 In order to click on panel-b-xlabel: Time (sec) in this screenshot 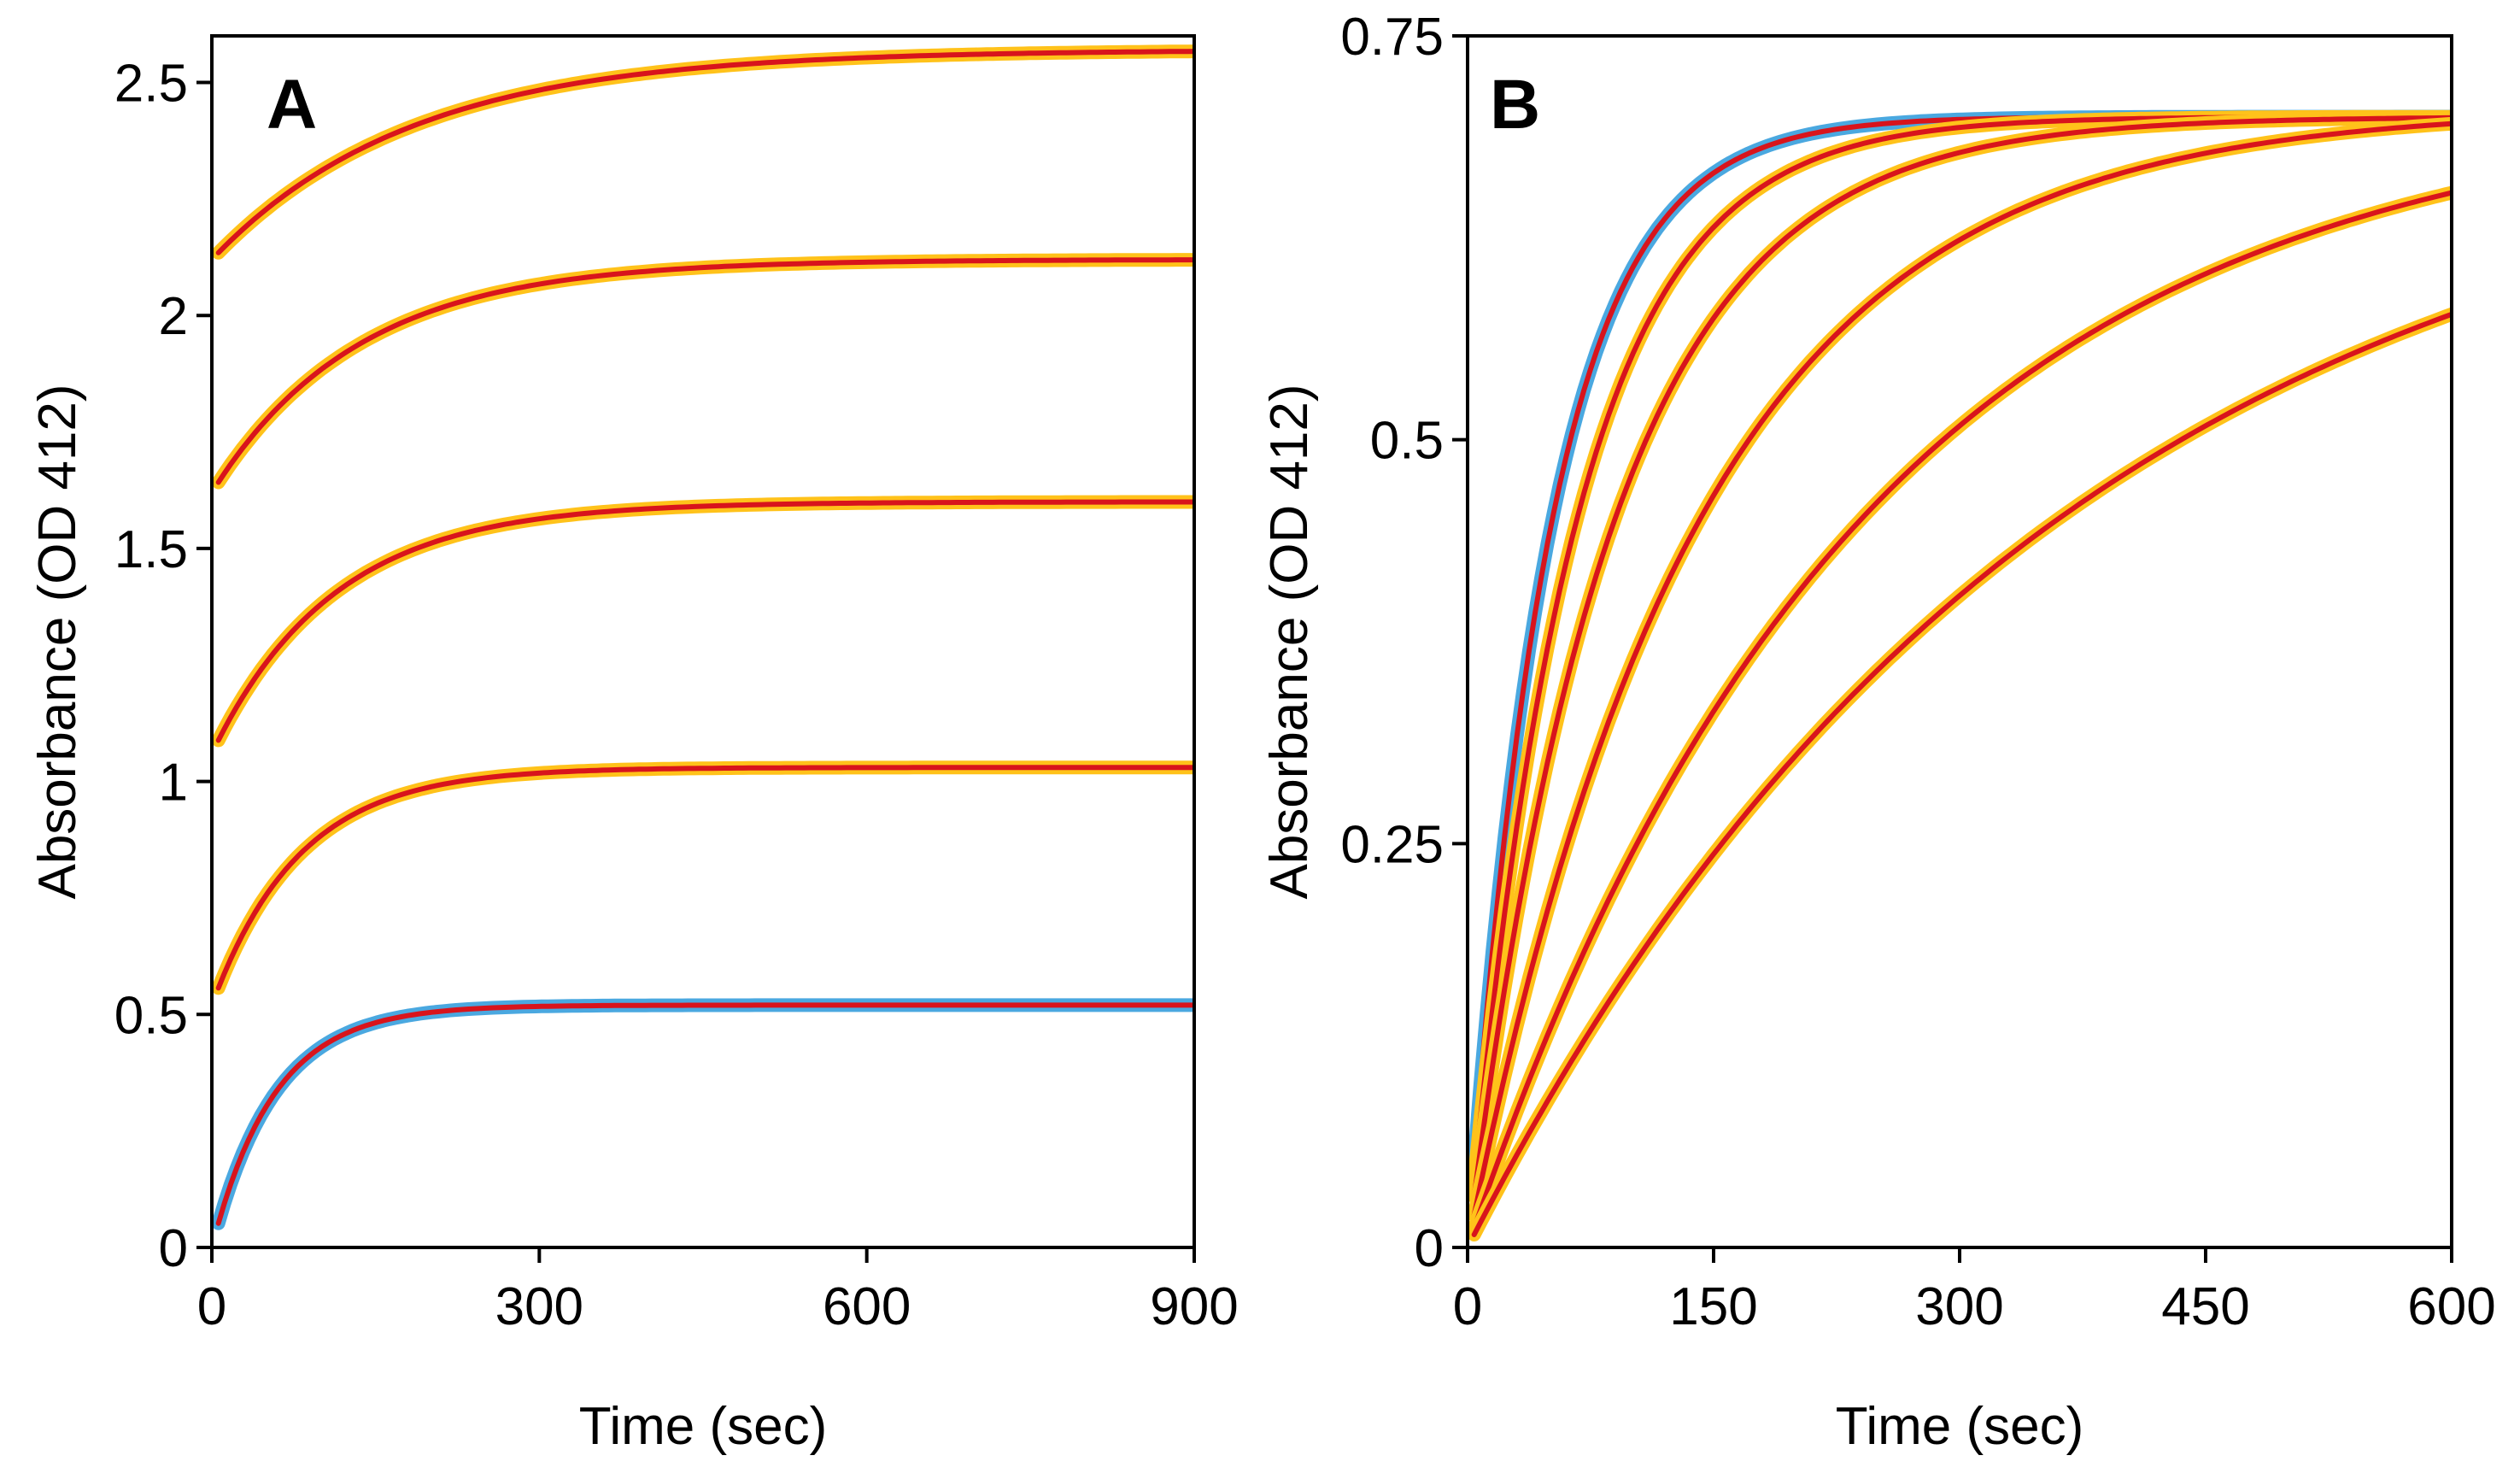, I will do `click(1960, 1427)`.